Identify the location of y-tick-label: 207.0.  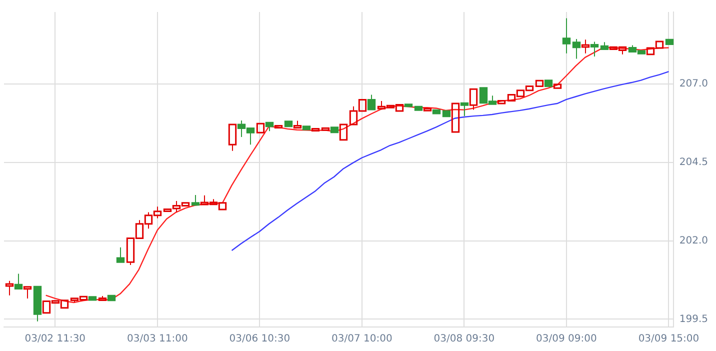
(693, 84).